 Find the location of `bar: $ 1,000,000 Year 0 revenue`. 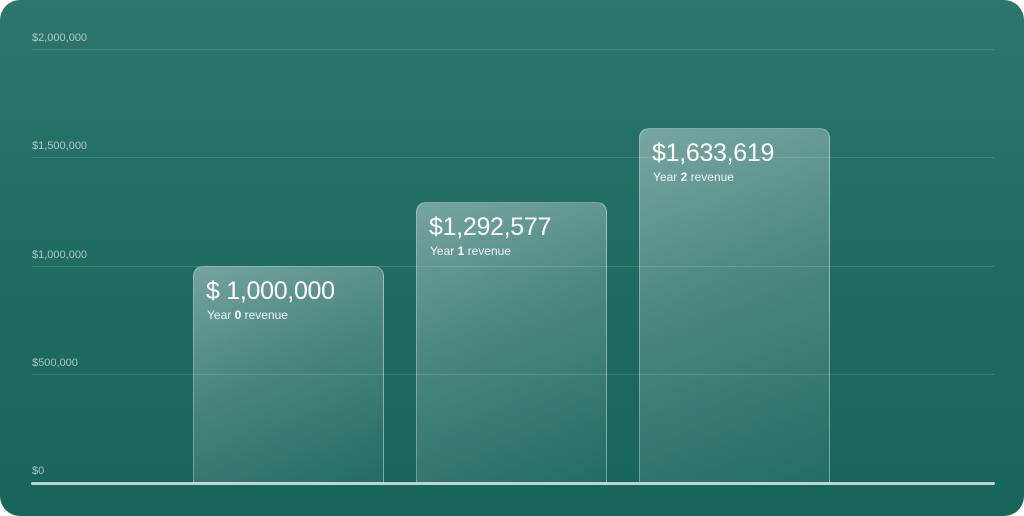

bar: $ 1,000,000 Year 0 revenue is located at coordinates (288, 374).